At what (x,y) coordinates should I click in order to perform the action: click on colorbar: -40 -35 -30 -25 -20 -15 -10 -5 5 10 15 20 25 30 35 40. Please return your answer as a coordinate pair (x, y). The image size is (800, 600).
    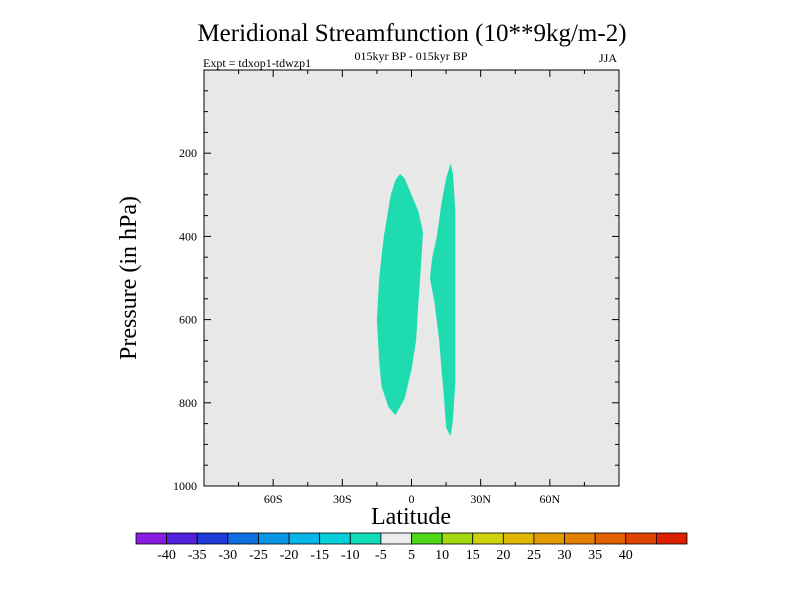
    Looking at the image, I should click on (411, 547).